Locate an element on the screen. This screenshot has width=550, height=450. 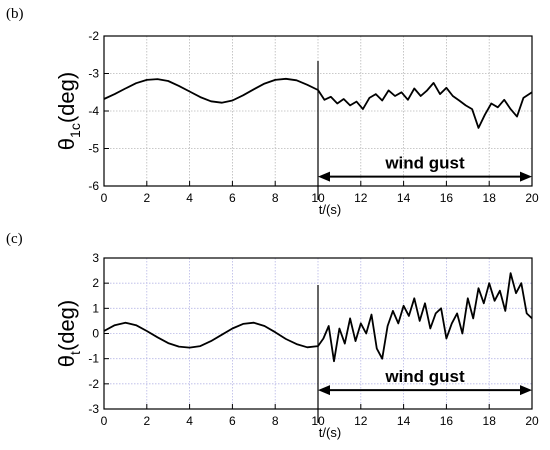
panel-c-annotation: wind gust is located at coordinates (425, 381).